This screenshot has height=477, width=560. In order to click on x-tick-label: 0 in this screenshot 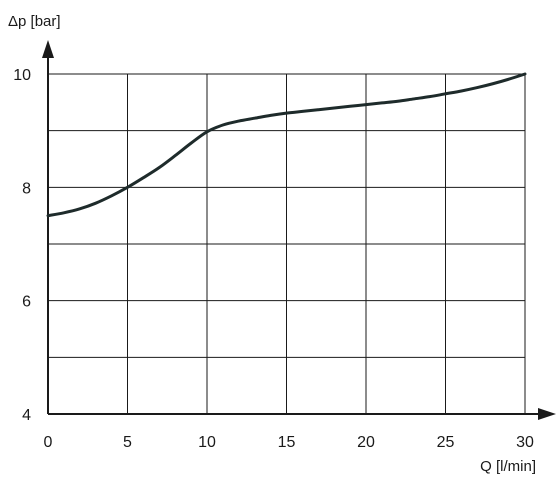, I will do `click(48, 442)`.